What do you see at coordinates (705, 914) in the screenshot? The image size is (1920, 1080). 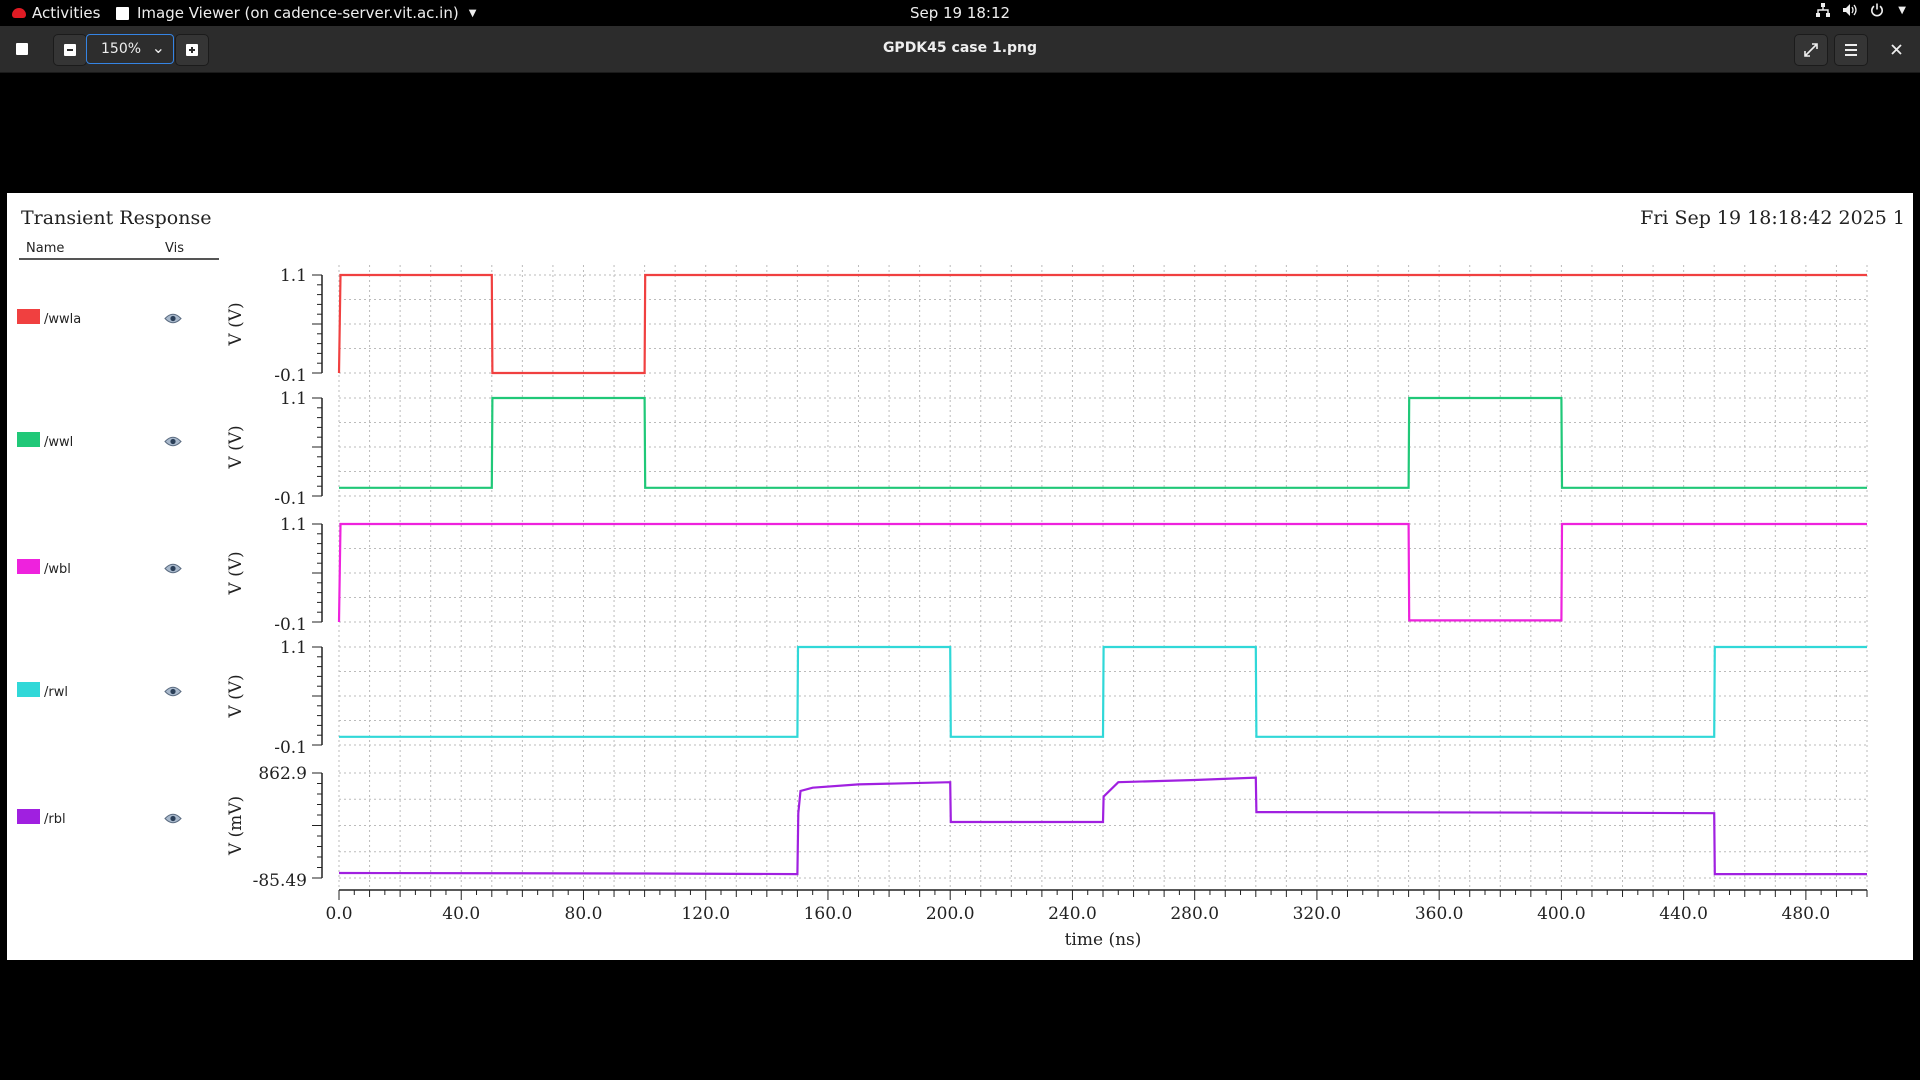 I see `x-tick-label: 120.0` at bounding box center [705, 914].